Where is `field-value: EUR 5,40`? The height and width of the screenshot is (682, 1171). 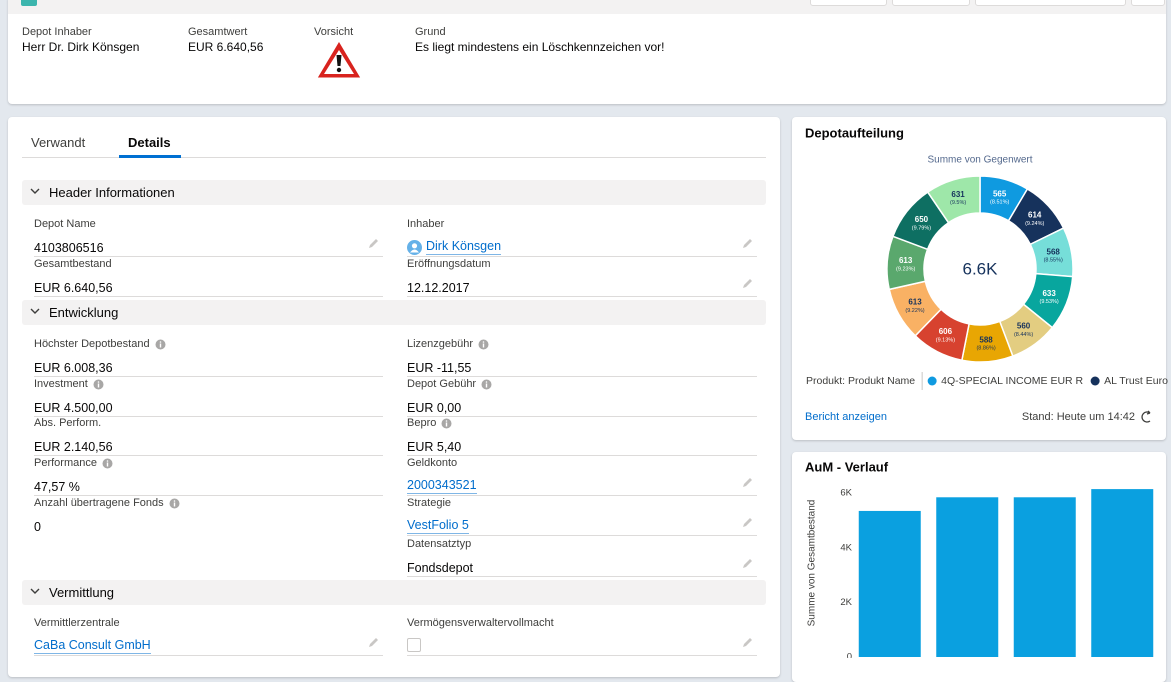
field-value: EUR 5,40 is located at coordinates (434, 447).